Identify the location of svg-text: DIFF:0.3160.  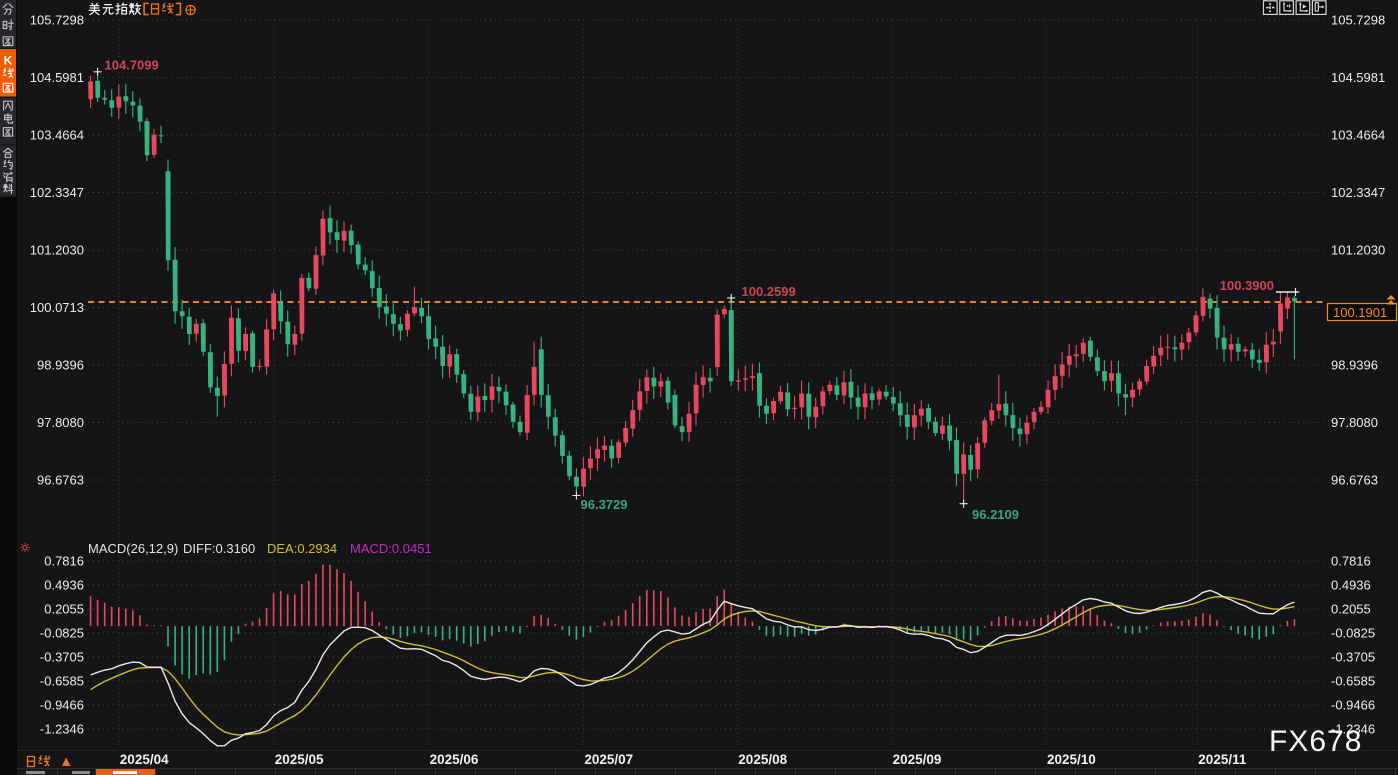
(219, 548).